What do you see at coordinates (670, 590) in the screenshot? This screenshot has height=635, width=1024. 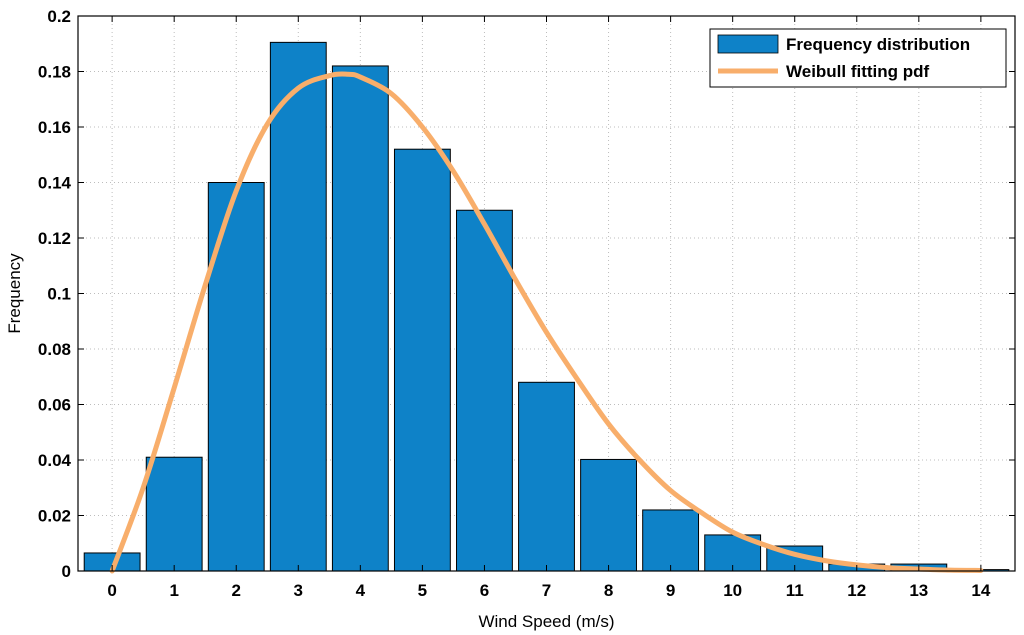 I see `x-tick-label: 9` at bounding box center [670, 590].